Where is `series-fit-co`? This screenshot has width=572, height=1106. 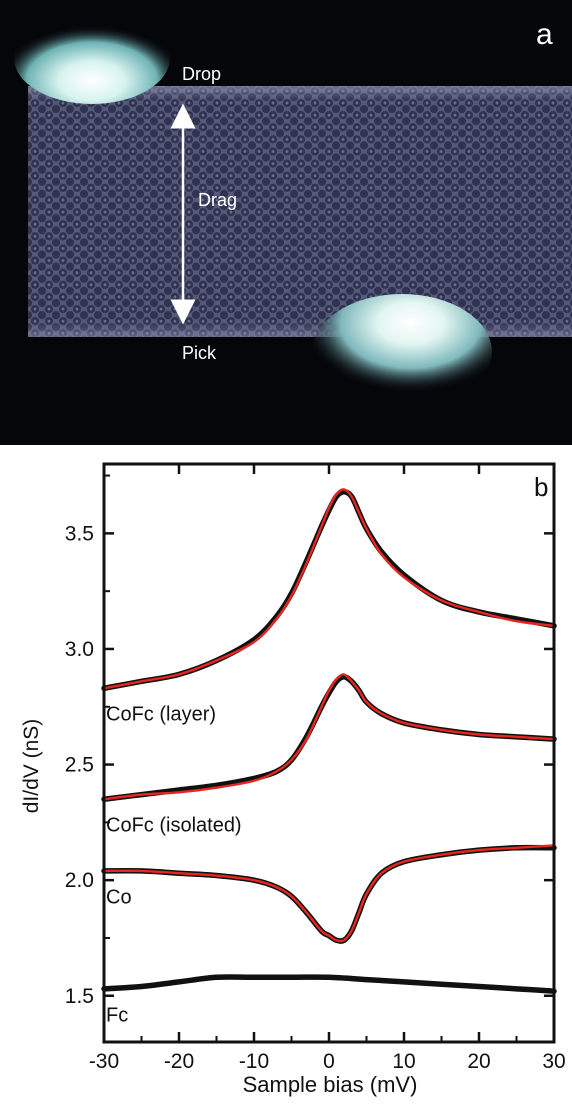
series-fit-co is located at coordinates (329, 893).